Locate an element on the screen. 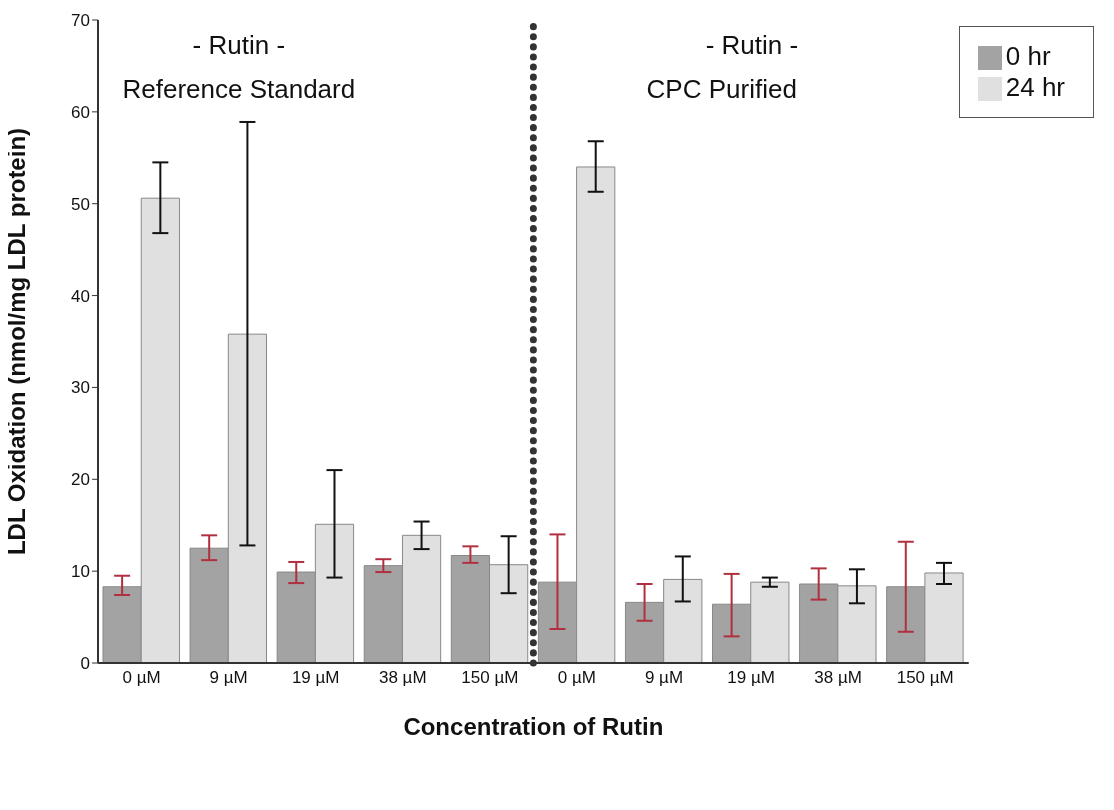  x-axis-title: Concentration of Rutin is located at coordinates (533, 726).